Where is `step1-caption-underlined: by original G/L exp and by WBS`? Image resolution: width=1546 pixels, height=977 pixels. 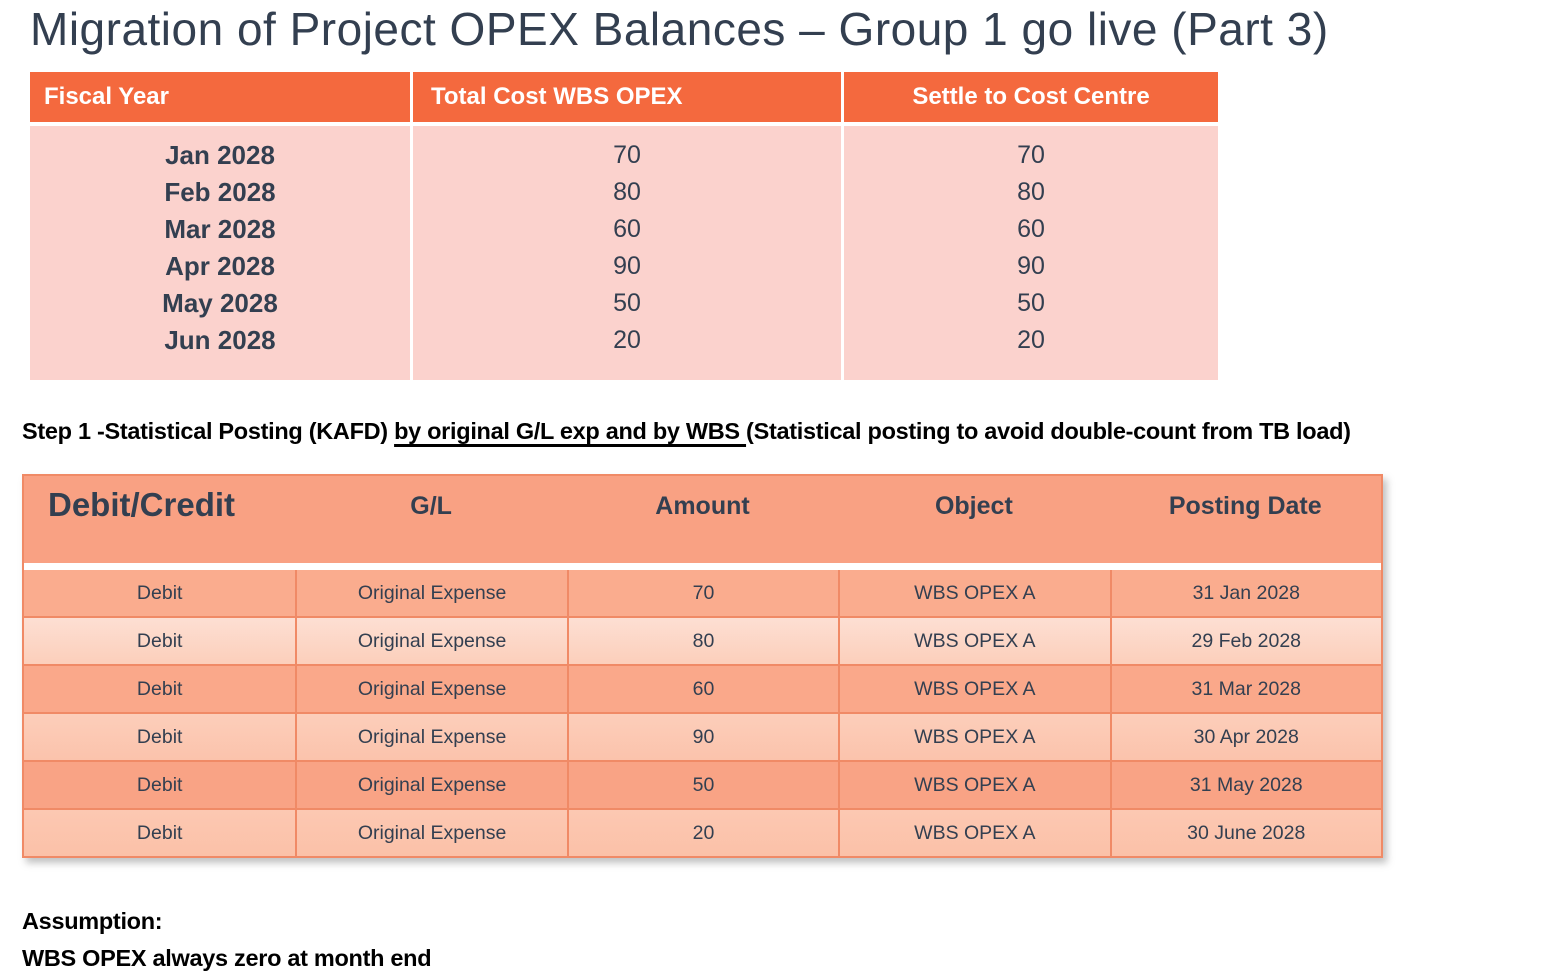 step1-caption-underlined: by original G/L exp and by WBS is located at coordinates (570, 431).